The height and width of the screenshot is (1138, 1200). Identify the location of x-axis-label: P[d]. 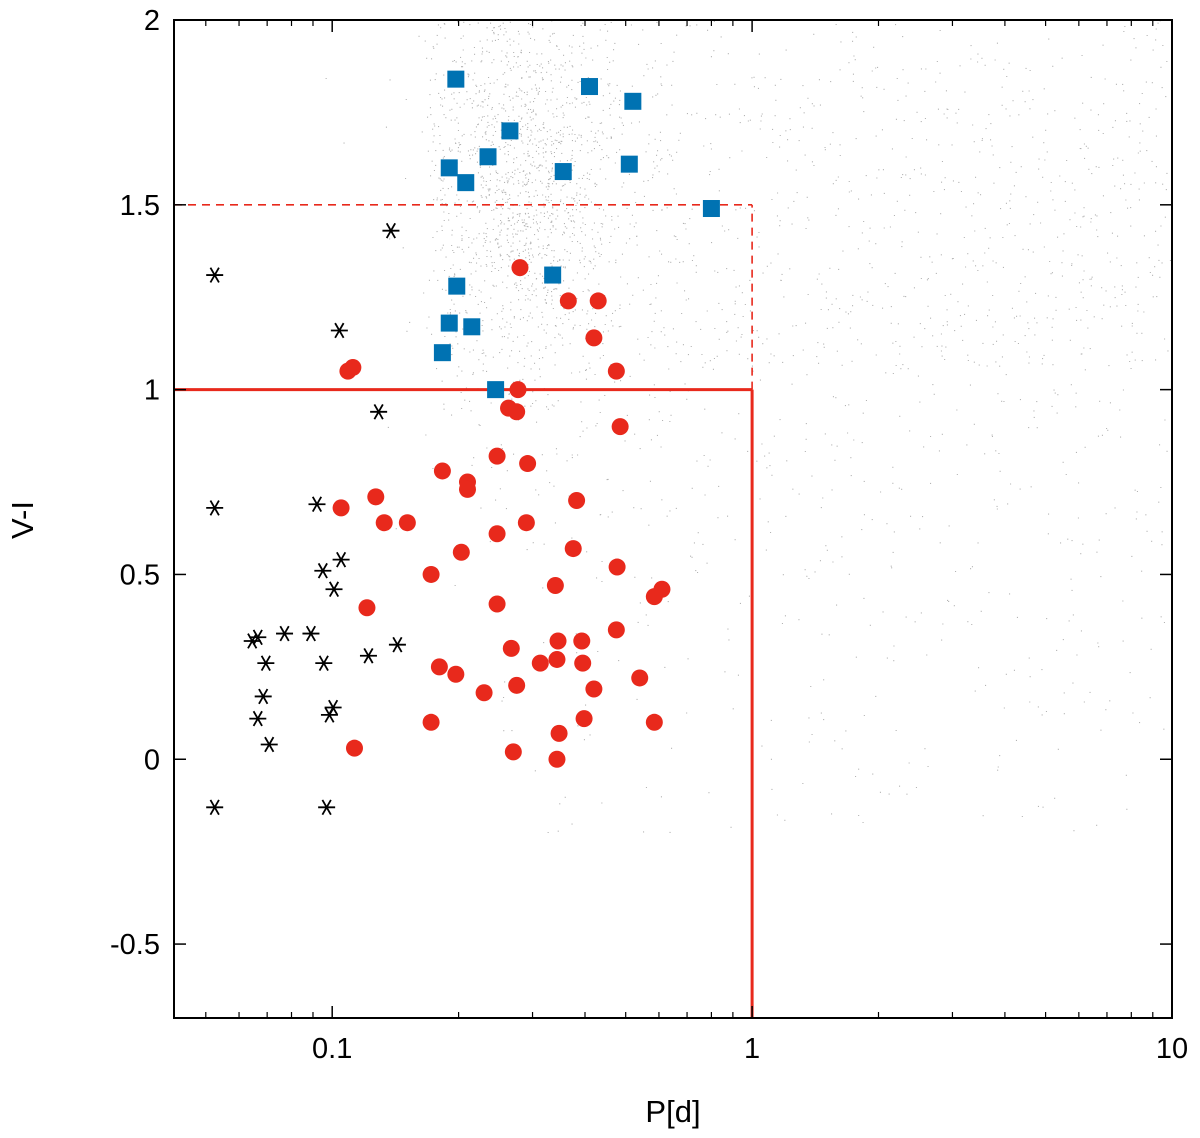
(672, 1111).